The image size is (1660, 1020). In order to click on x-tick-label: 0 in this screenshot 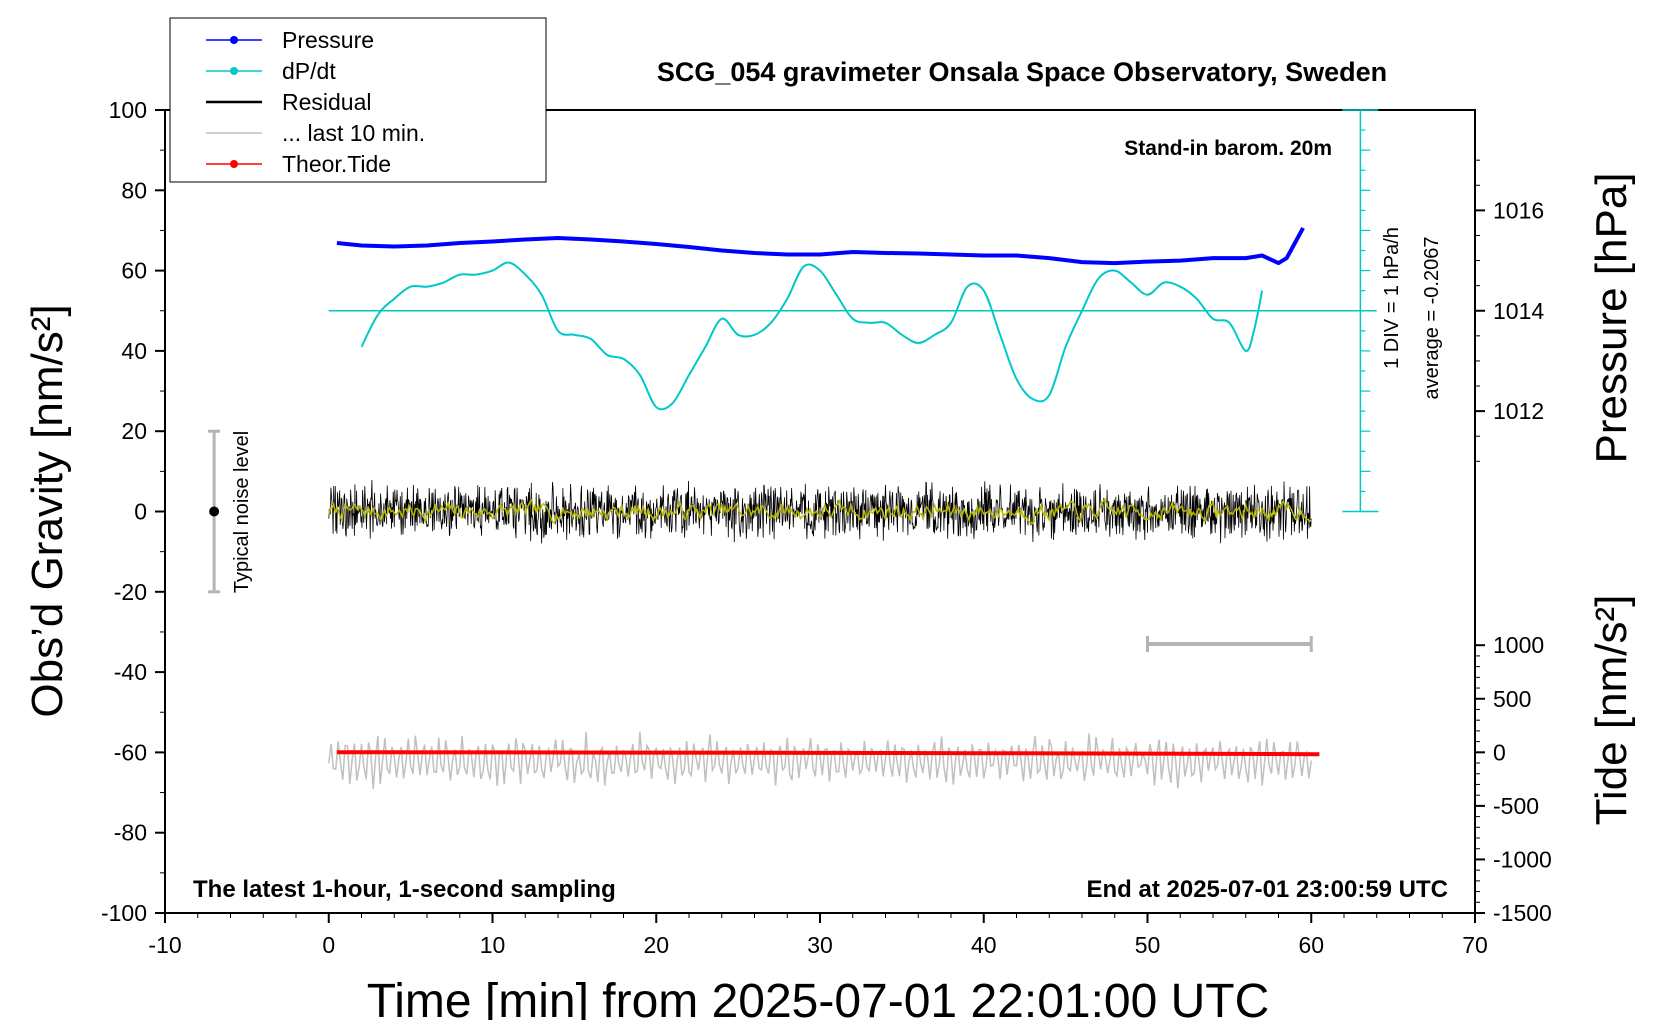, I will do `click(328, 945)`.